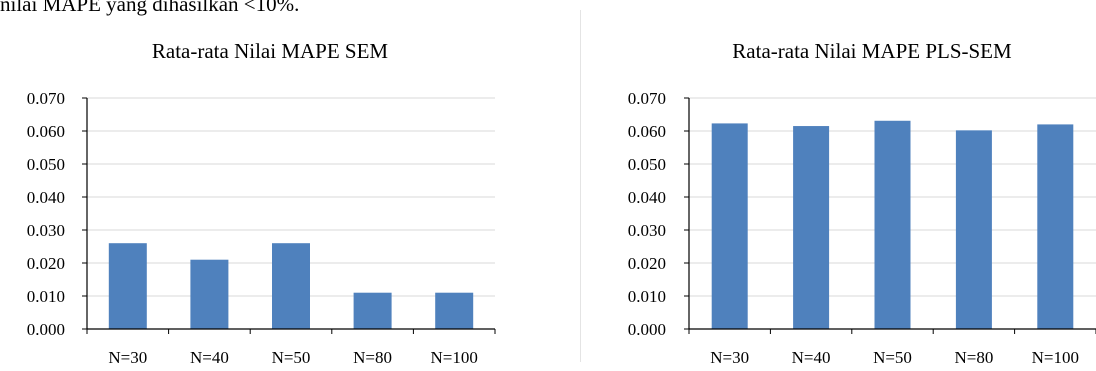 The image size is (1096, 371). What do you see at coordinates (270, 51) in the screenshot?
I see `chart-title: Rata-rata Nilai MAPE SEM` at bounding box center [270, 51].